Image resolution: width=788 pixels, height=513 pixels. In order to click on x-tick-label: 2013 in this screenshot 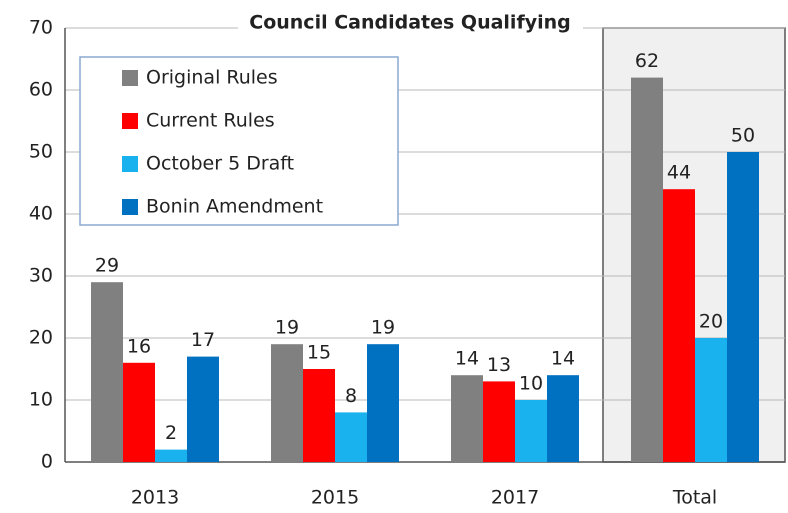, I will do `click(155, 498)`.